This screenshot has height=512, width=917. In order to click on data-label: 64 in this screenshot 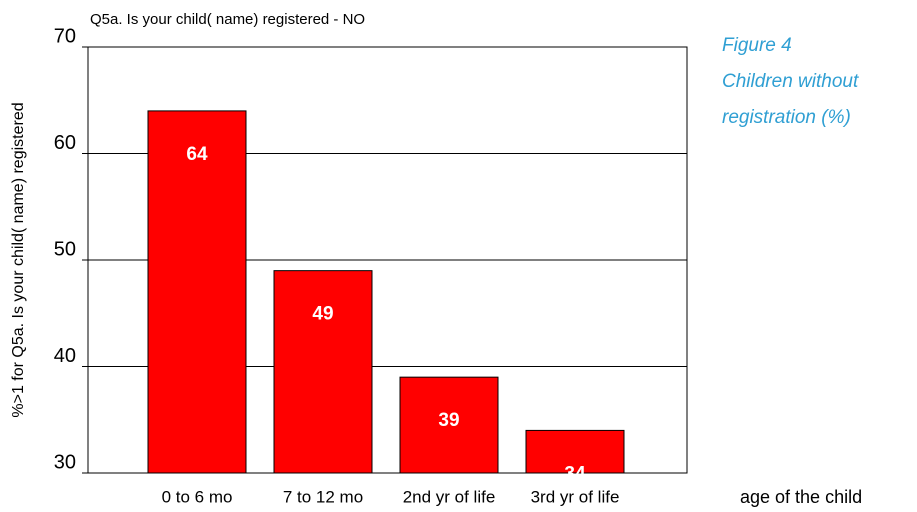, I will do `click(197, 154)`.